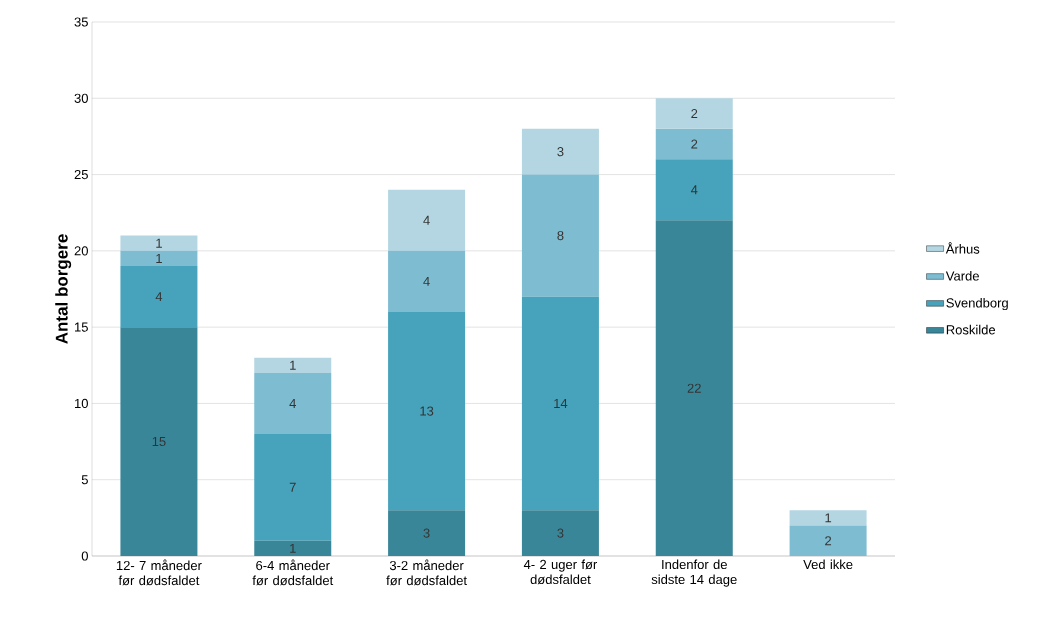  Describe the element at coordinates (84, 556) in the screenshot. I see `y-tick-label: 0` at that location.